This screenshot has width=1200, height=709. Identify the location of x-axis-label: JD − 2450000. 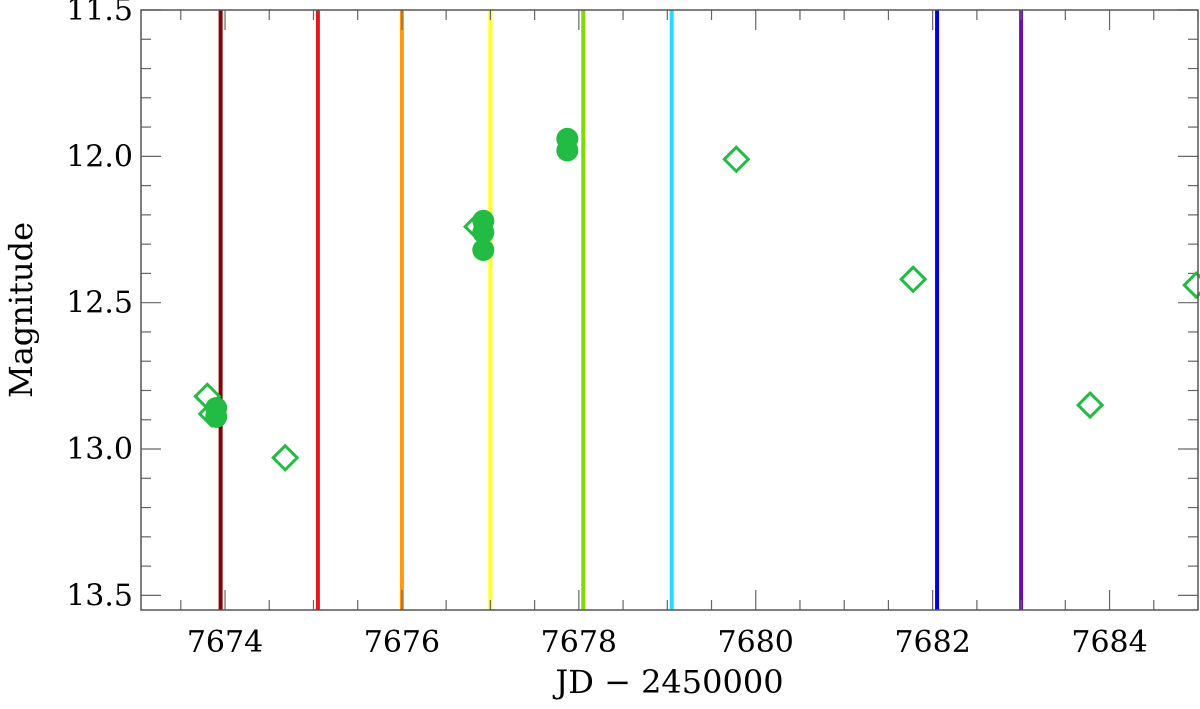
(667, 682).